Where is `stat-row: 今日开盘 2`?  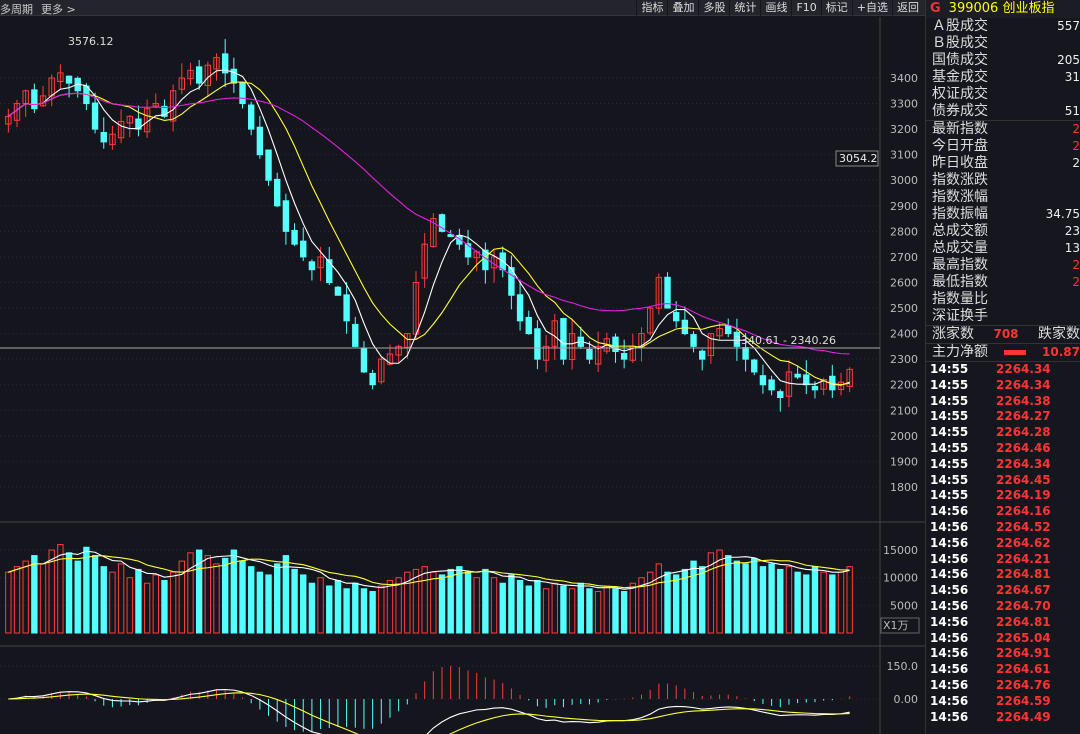 stat-row: 今日开盘 2 is located at coordinates (1003, 146).